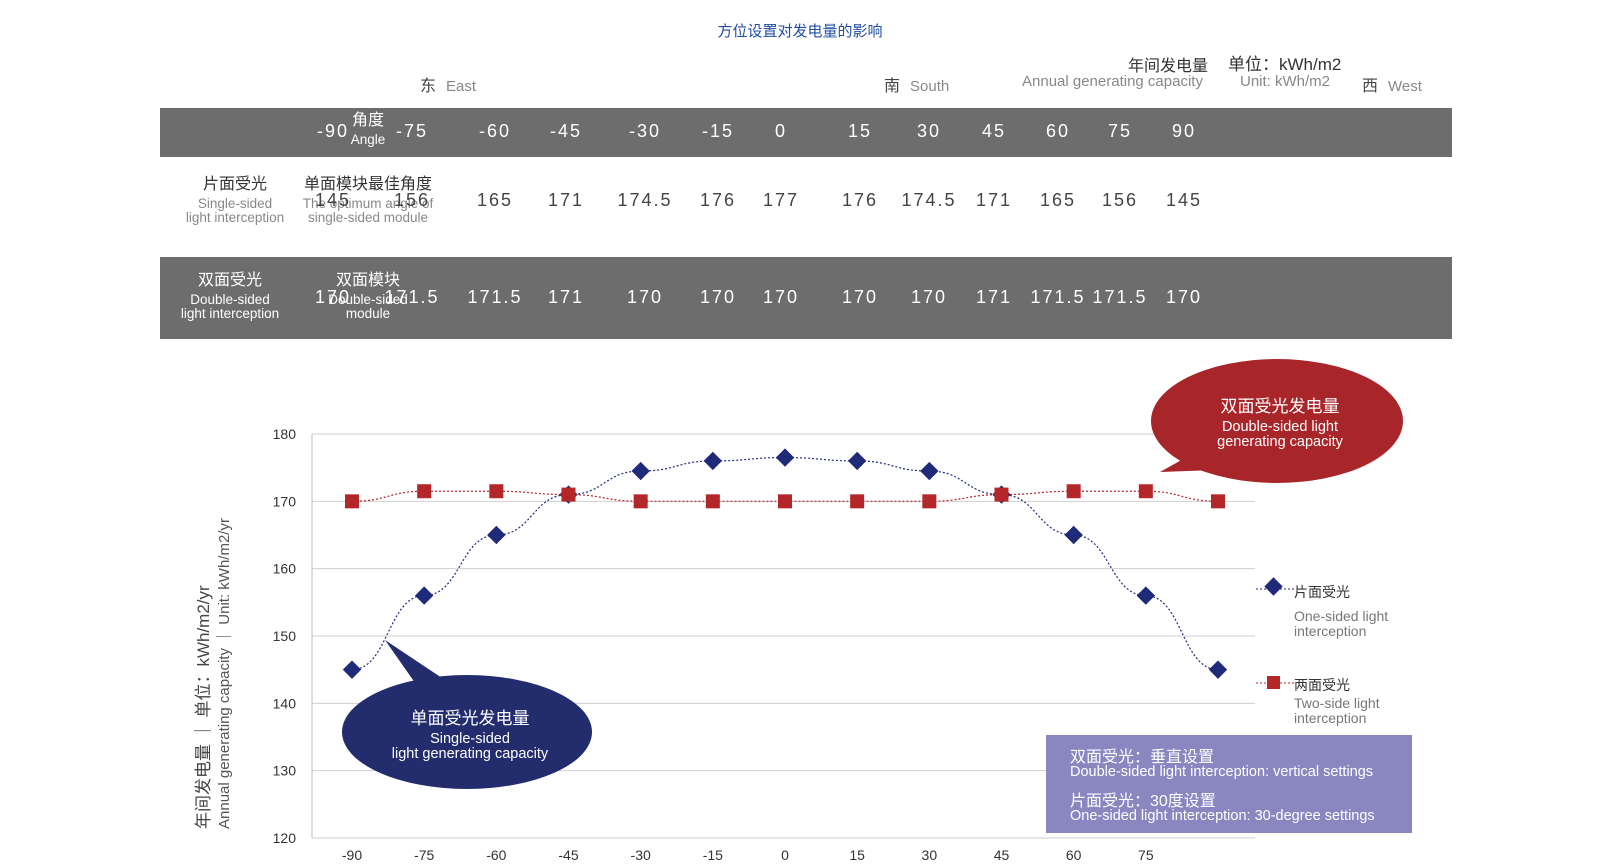  Describe the element at coordinates (470, 718) in the screenshot. I see `blue-bubble-zh: 单面受光发电量` at that location.